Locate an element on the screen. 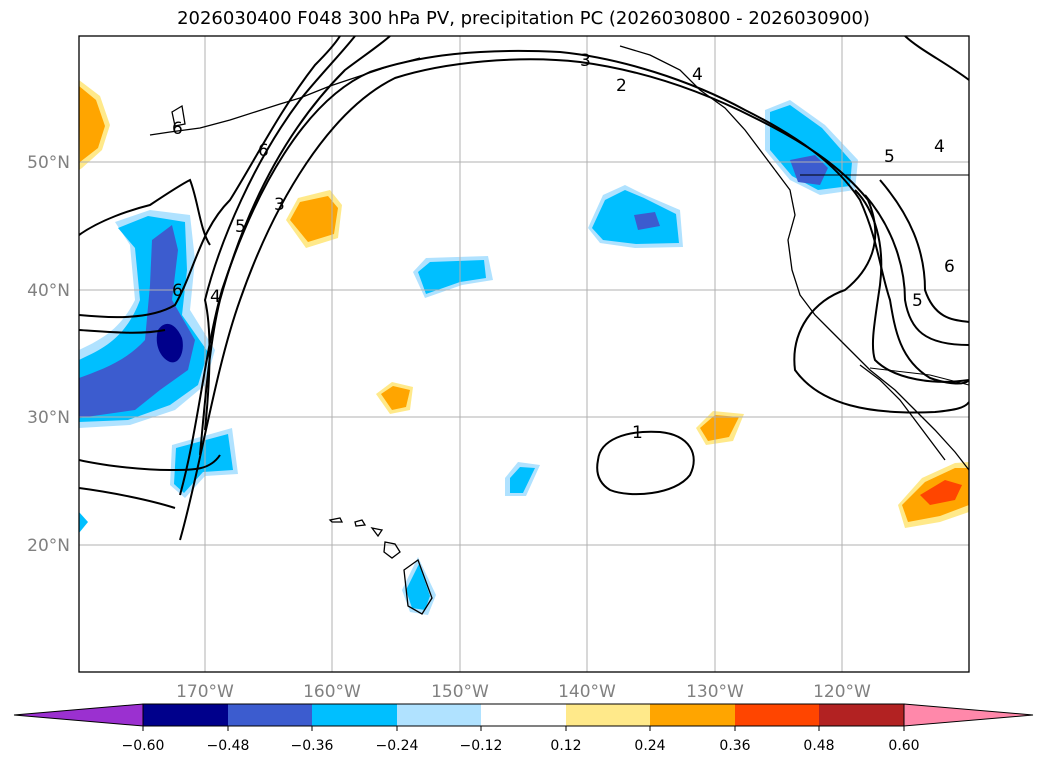 This screenshot has width=1047, height=765. pv-contour-ne is located at coordinates (936, 58).